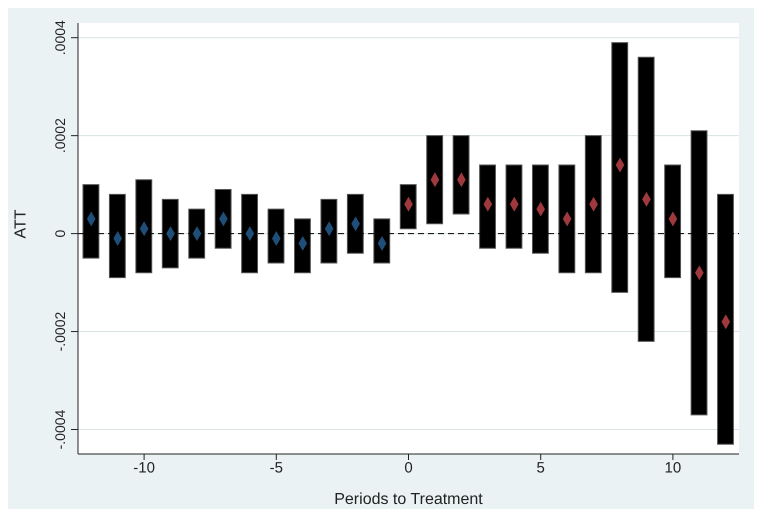  What do you see at coordinates (408, 468) in the screenshot?
I see `x-tick-label: 0` at bounding box center [408, 468].